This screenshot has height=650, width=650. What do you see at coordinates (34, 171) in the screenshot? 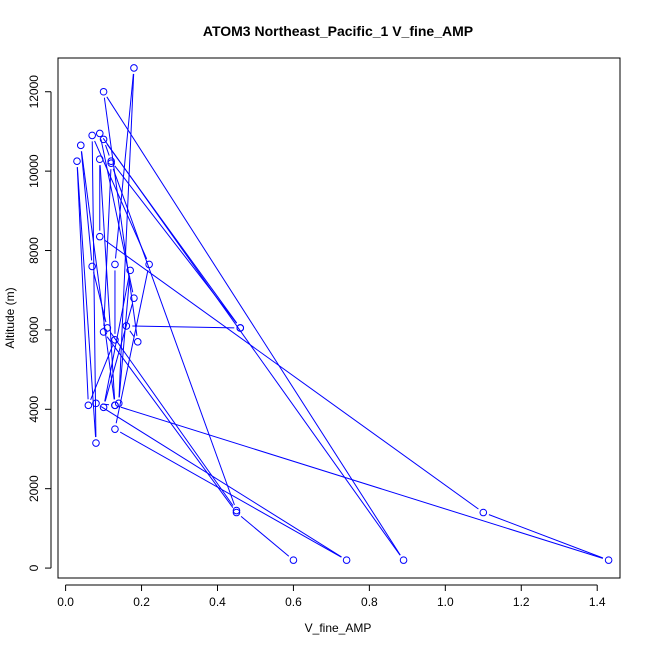
I see `y-tick-label: 10000` at bounding box center [34, 171].